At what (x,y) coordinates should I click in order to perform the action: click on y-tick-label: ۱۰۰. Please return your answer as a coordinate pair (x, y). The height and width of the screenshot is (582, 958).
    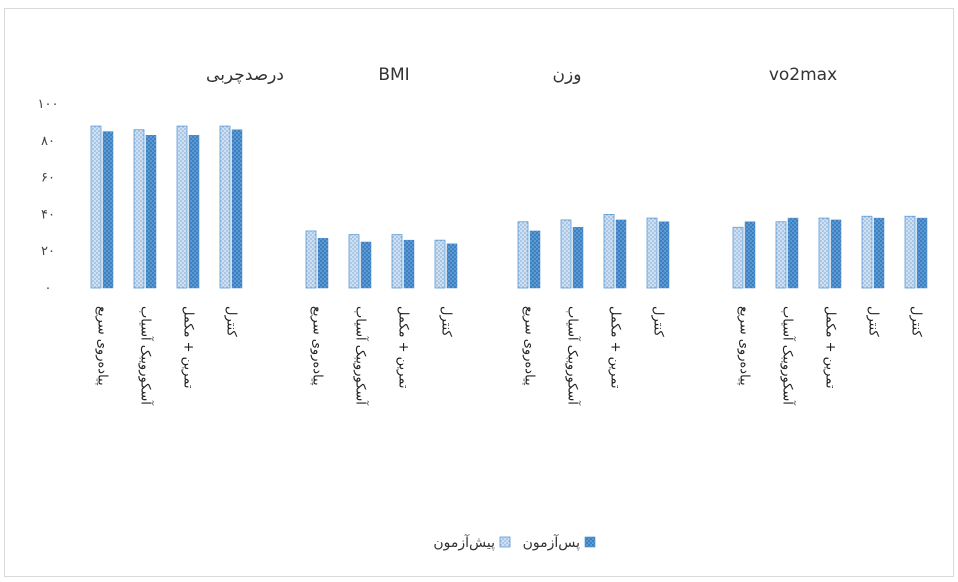
    Looking at the image, I should click on (48, 104).